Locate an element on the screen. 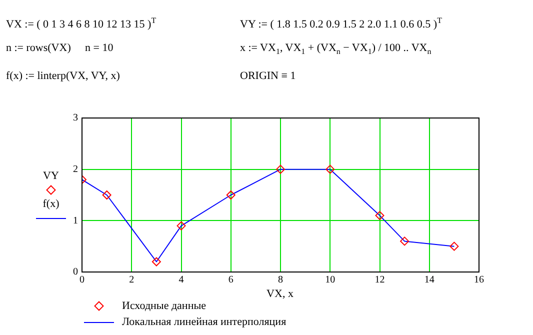 Image resolution: width=533 pixels, height=335 pixels. x-tick-label: 12 is located at coordinates (379, 280).